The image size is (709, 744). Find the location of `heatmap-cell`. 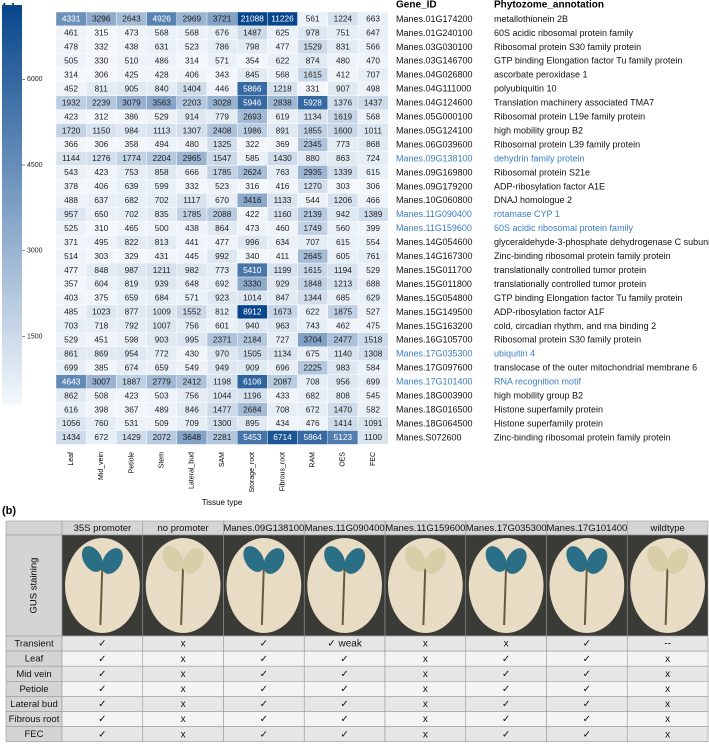

heatmap-cell is located at coordinates (373, 437).